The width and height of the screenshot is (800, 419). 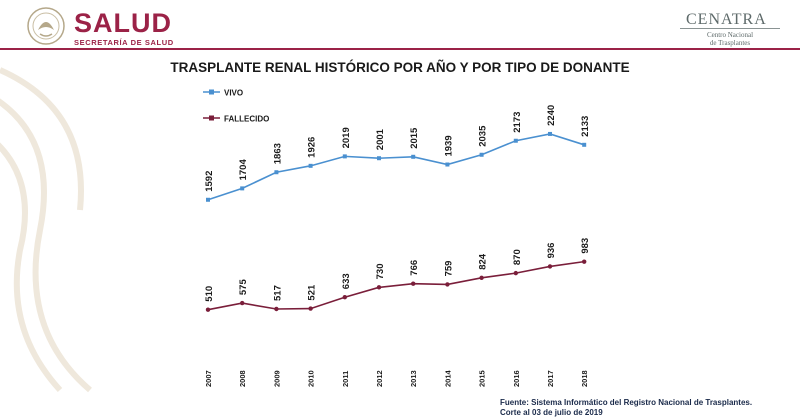 What do you see at coordinates (276, 378) in the screenshot?
I see `x-tick-label: 2009` at bounding box center [276, 378].